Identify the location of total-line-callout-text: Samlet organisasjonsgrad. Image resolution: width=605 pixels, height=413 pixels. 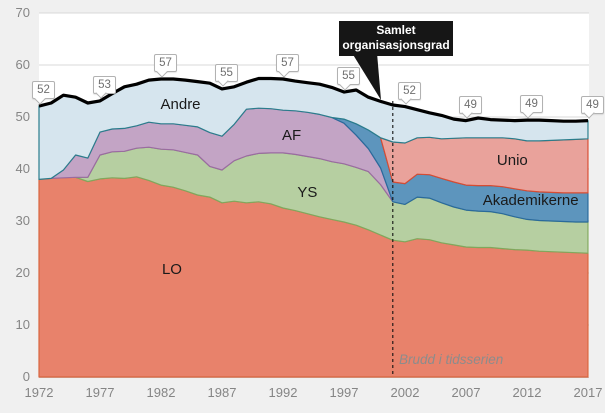
(396, 37).